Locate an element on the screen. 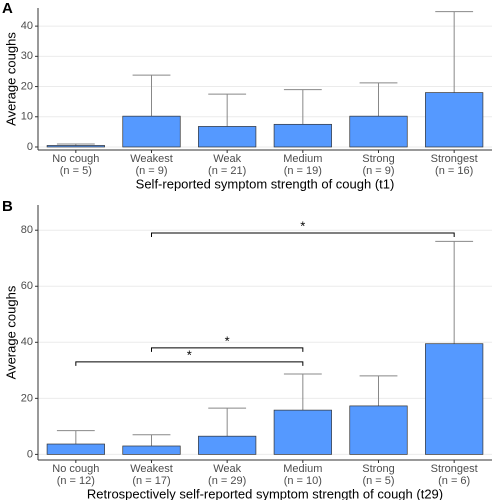 This screenshot has height=500, width=498. x-tick-sublabel: (n = 16) is located at coordinates (454, 171).